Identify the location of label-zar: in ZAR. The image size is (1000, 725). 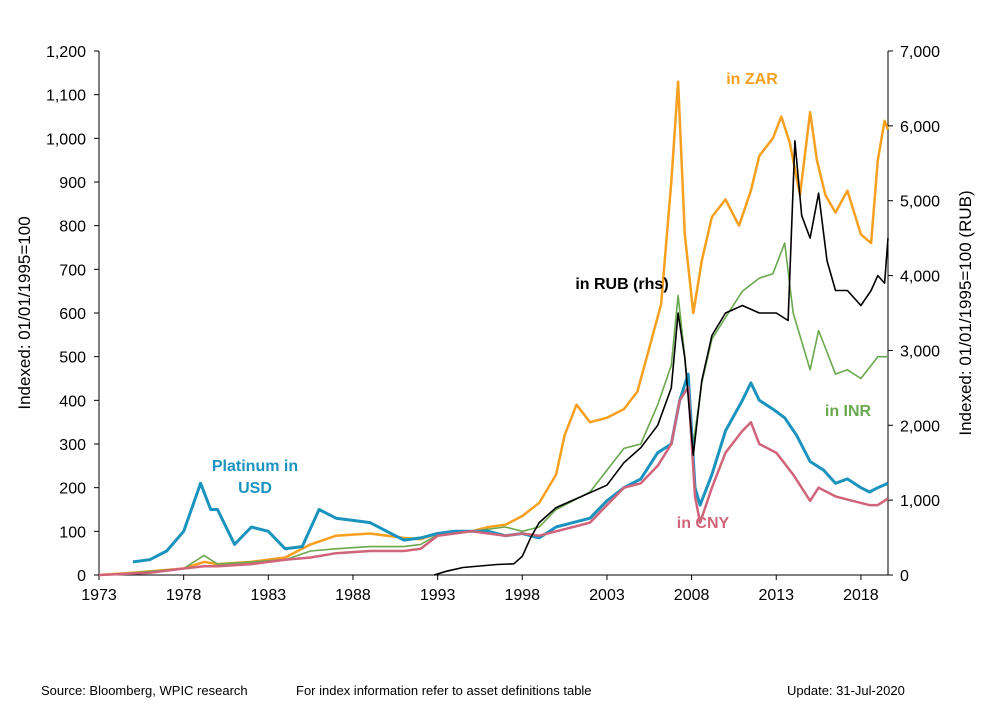
(752, 79).